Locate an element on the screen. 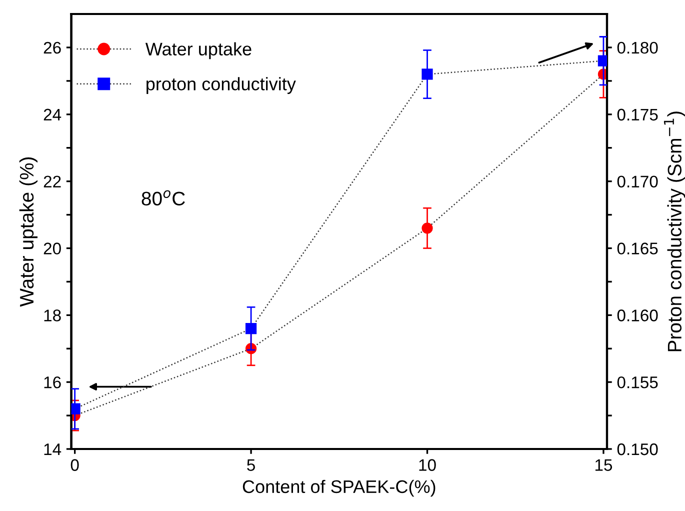  y-tick-label: 24 is located at coordinates (53, 114).